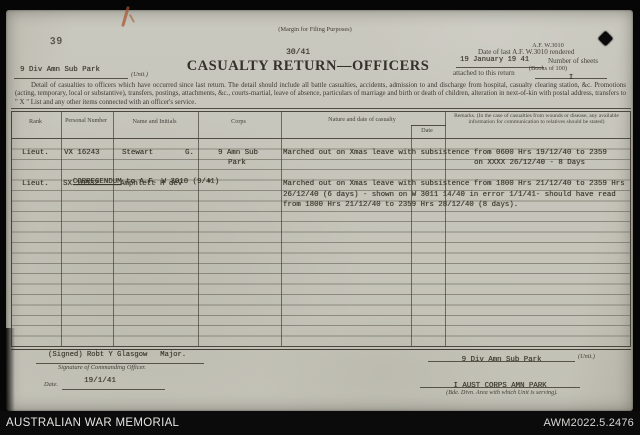 The image size is (640, 435). I want to click on page-title: CASUALTY RETURN—OFFICERS, so click(308, 66).